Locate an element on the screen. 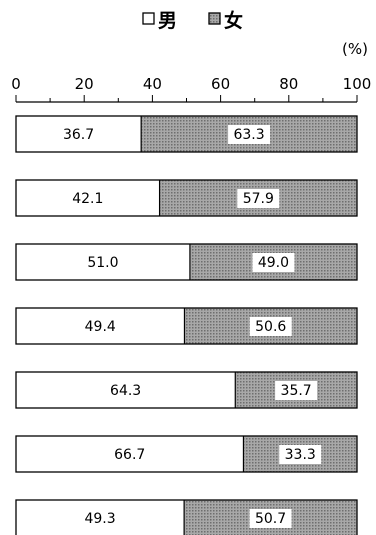 Image resolution: width=376 pixels, height=535 pixels. bar-row: 64.3 35.7 is located at coordinates (186, 390).